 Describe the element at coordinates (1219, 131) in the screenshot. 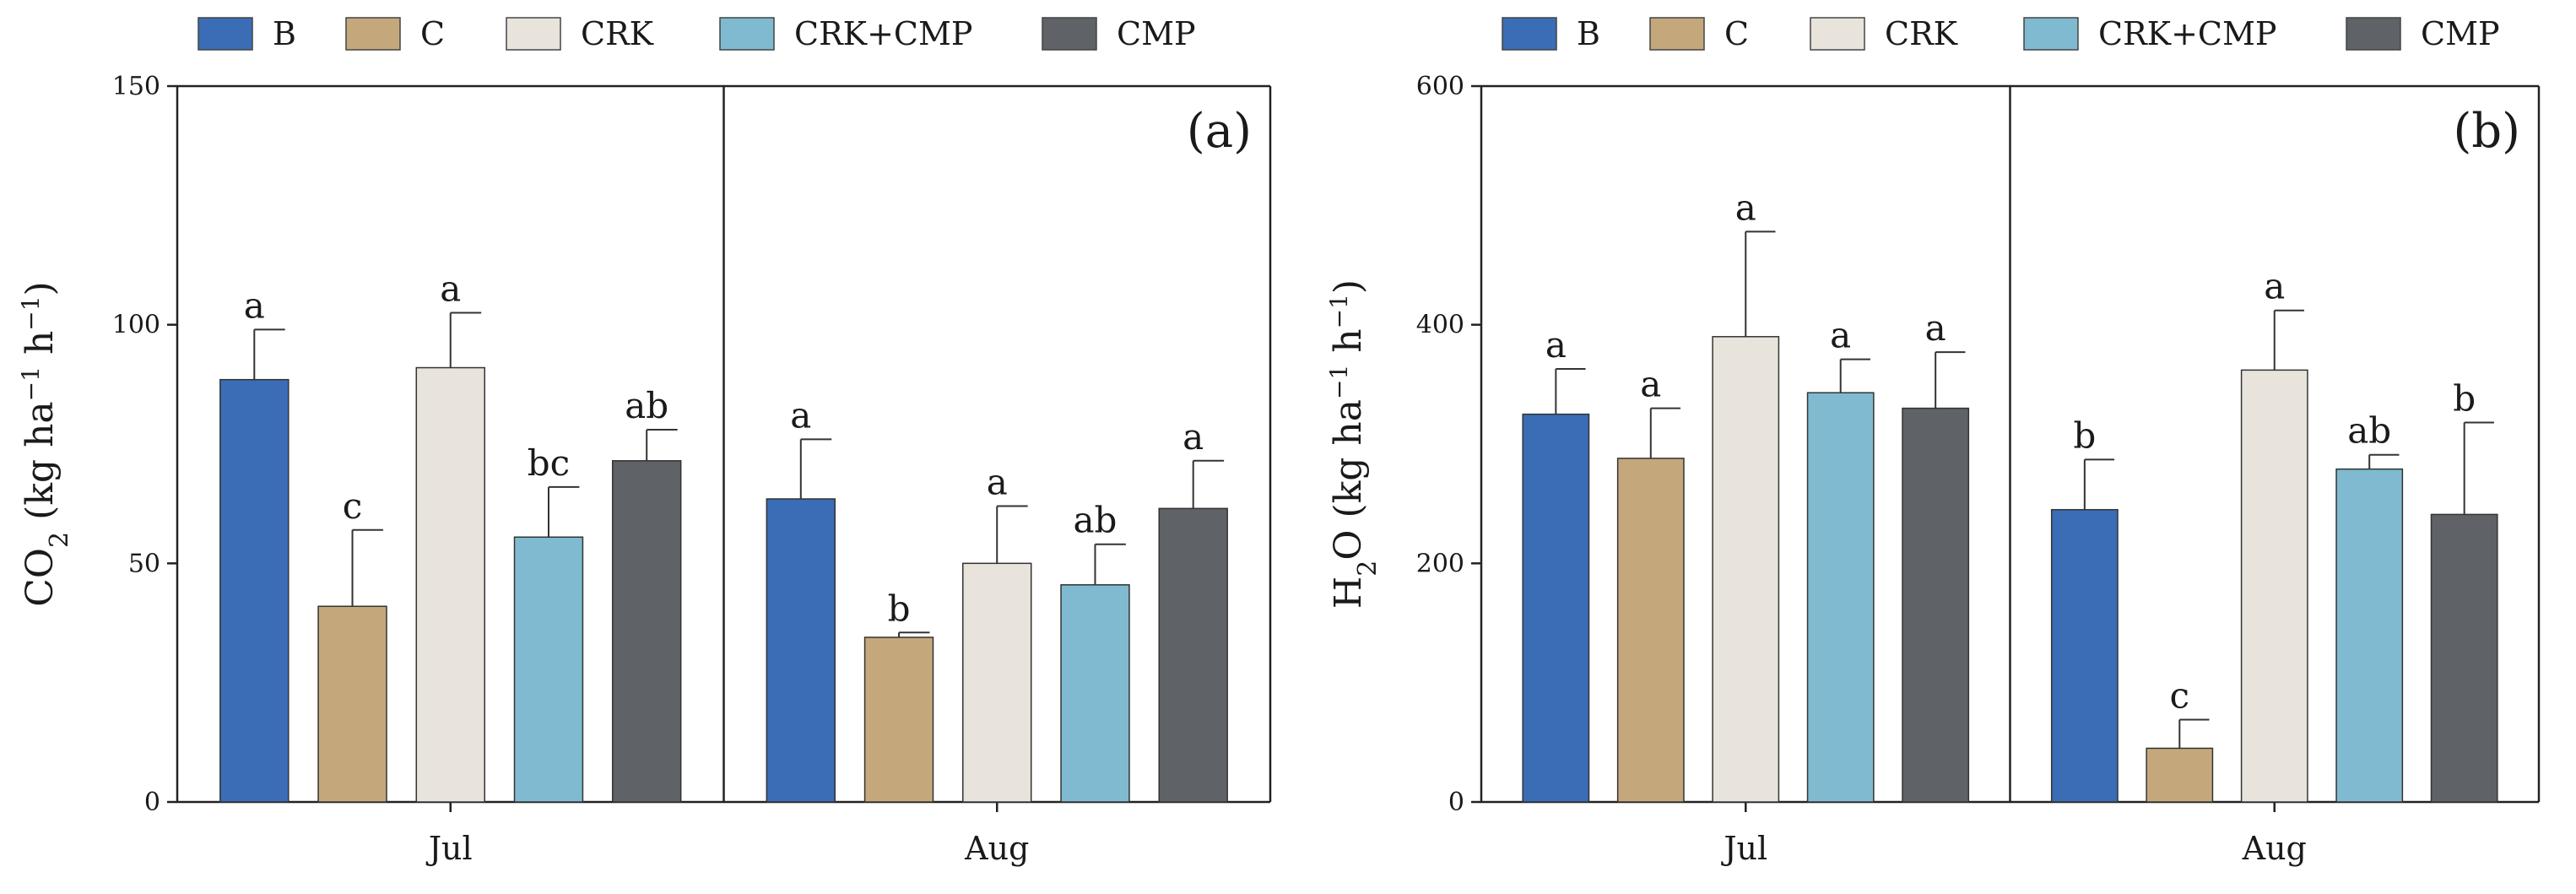

I see `panel-label: (a)` at that location.